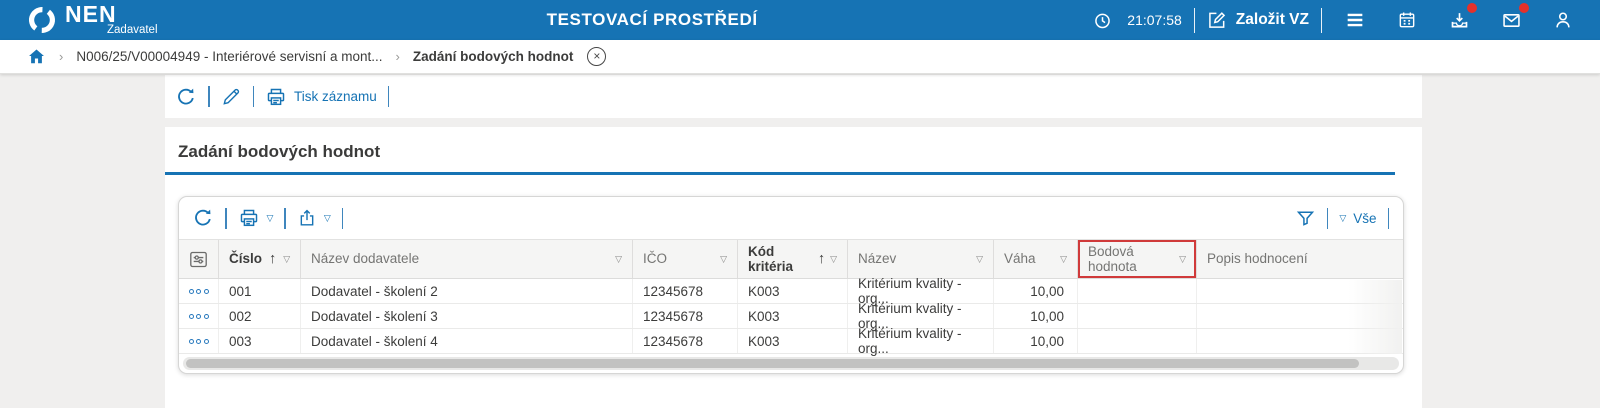 The height and width of the screenshot is (408, 1600). I want to click on refresh-button, so click(186, 97).